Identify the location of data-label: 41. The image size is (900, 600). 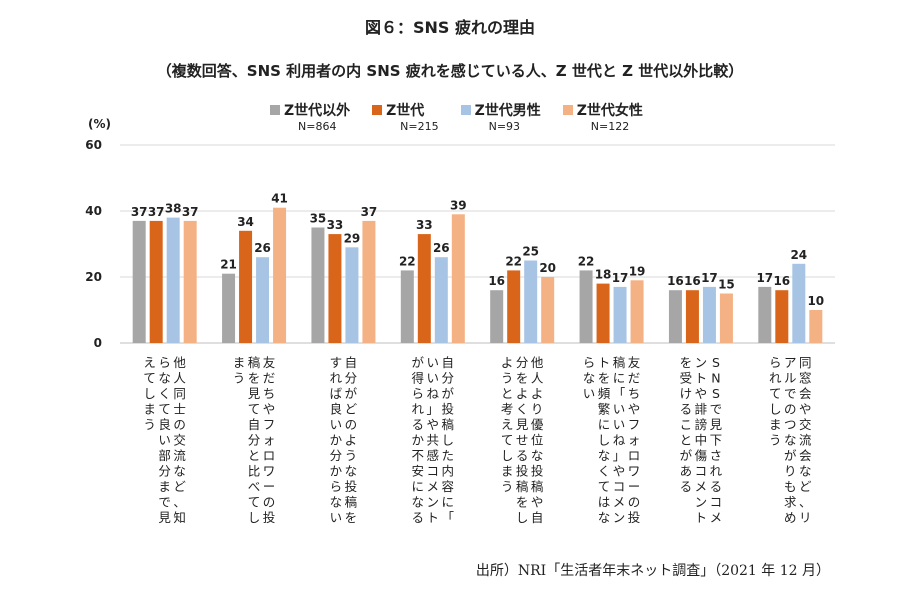
(279, 199).